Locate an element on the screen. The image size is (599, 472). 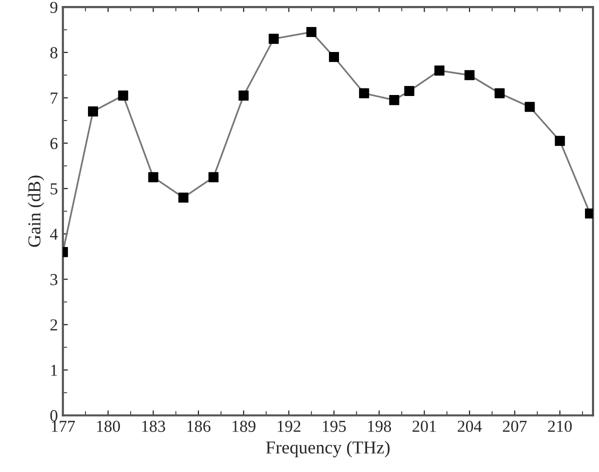
x-tick-label: 180 is located at coordinates (108, 426).